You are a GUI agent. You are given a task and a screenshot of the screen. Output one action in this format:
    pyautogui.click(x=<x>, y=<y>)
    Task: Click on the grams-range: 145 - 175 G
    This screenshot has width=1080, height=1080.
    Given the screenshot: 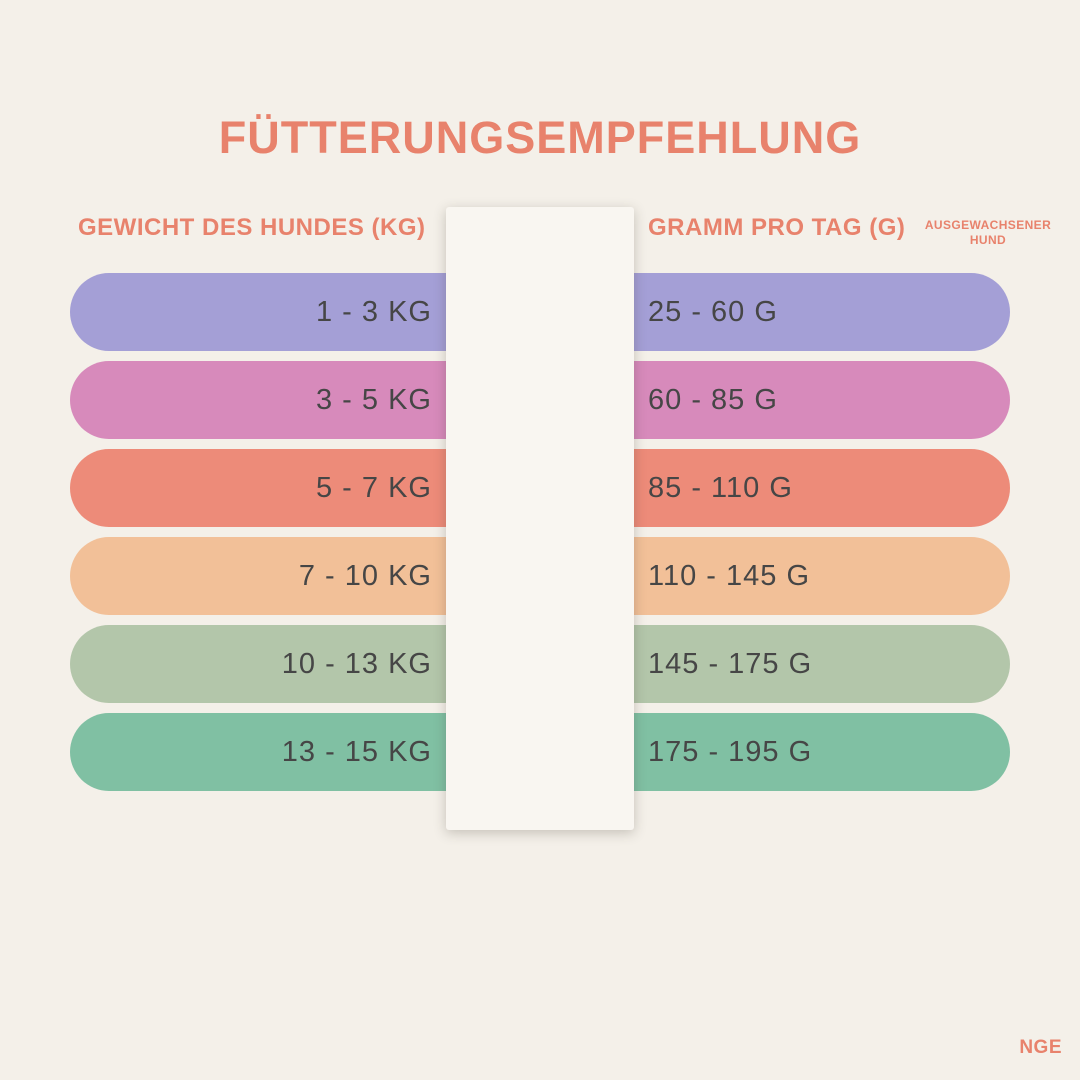 What is the action you would take?
    pyautogui.click(x=730, y=663)
    